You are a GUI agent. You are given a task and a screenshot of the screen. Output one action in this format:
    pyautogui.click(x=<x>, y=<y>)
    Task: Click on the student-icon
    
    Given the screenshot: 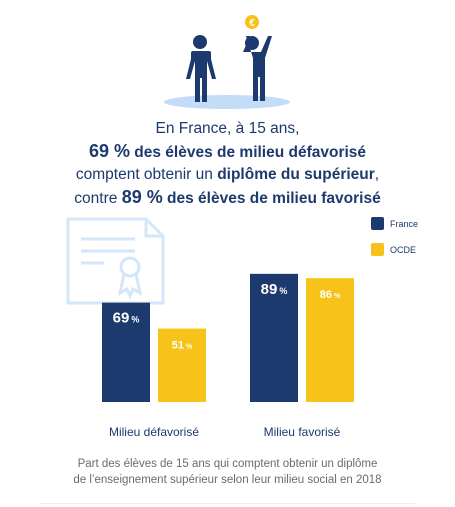 What is the action you would take?
    pyautogui.click(x=201, y=68)
    